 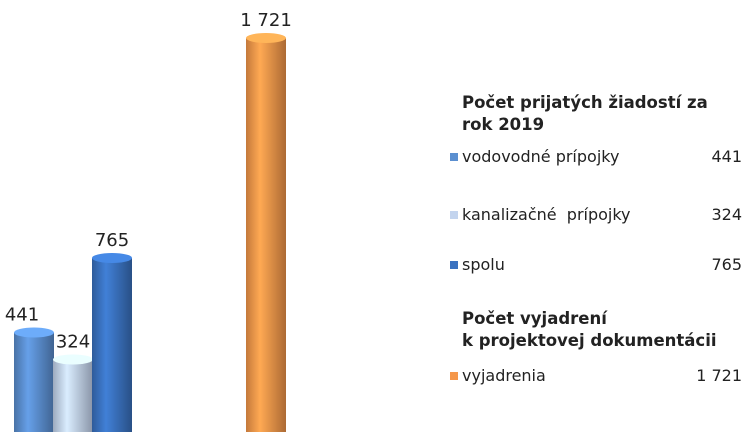 What do you see at coordinates (112, 240) in the screenshot?
I see `value-label: 765` at bounding box center [112, 240].